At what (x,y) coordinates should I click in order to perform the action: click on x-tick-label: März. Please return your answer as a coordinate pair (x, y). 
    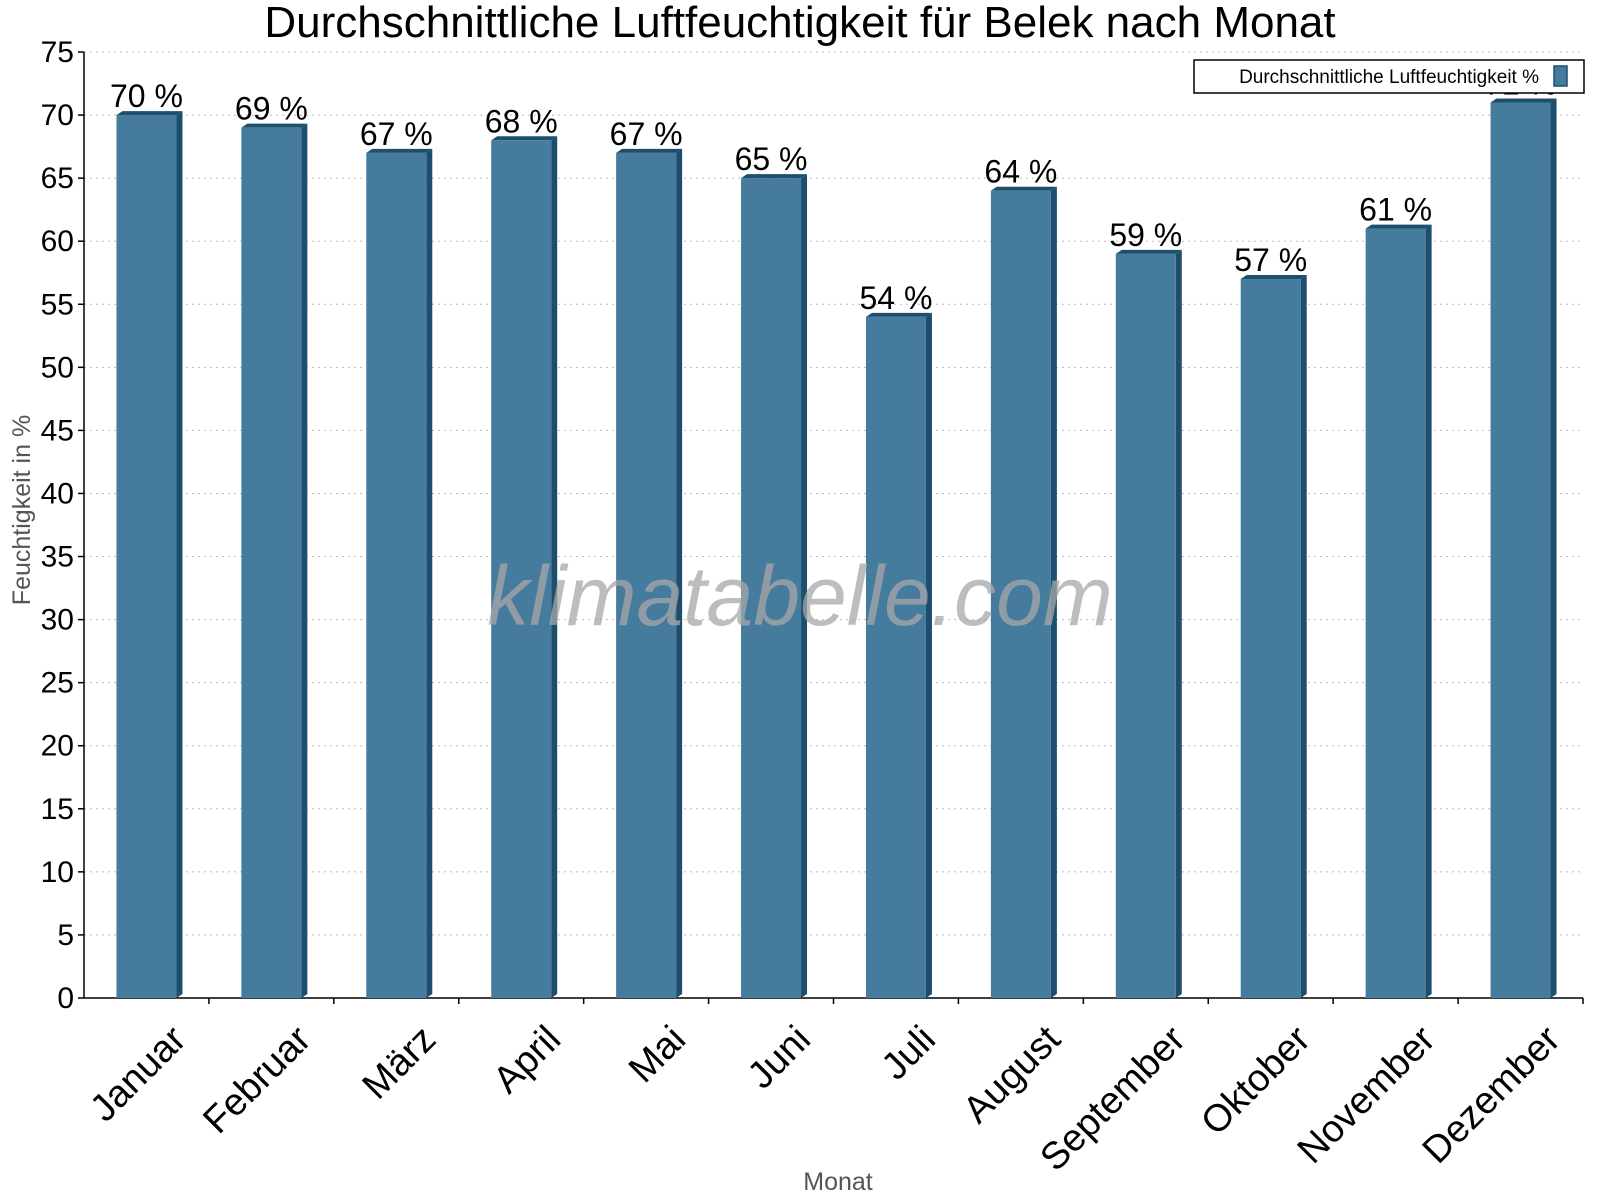
    Looking at the image, I should click on (399, 1062).